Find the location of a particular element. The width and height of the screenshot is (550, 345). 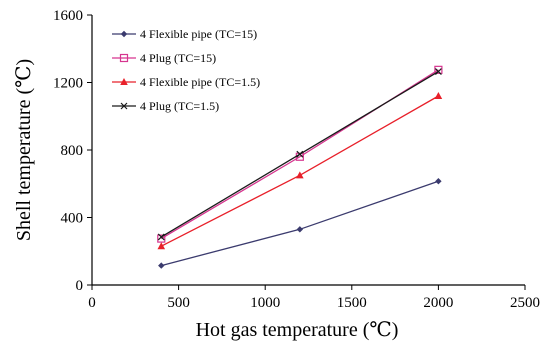

series-line is located at coordinates (299, 223).